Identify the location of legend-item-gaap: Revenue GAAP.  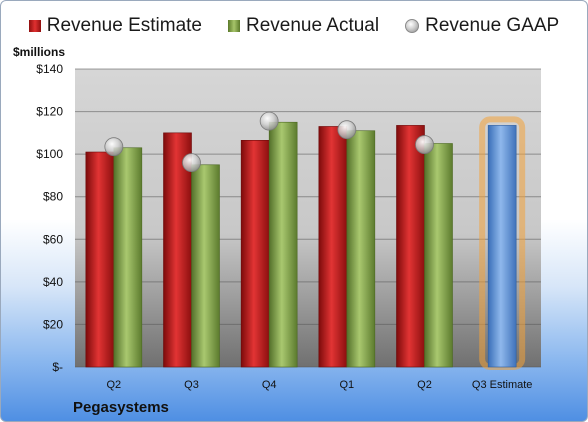
(482, 26).